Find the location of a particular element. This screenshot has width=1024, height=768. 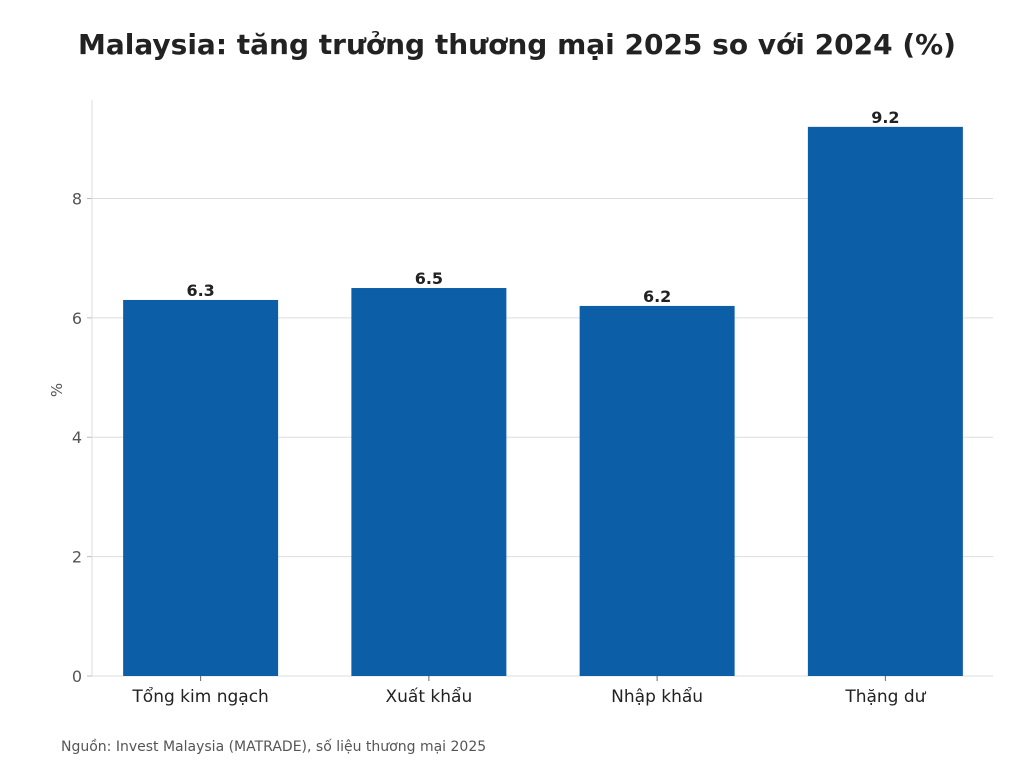

y-tick-label: 8 is located at coordinates (77, 198).